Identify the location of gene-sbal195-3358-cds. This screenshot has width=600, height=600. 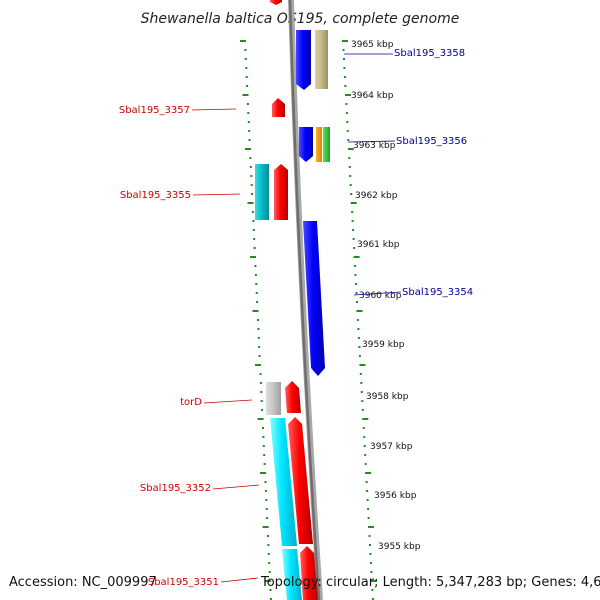
(321, 59).